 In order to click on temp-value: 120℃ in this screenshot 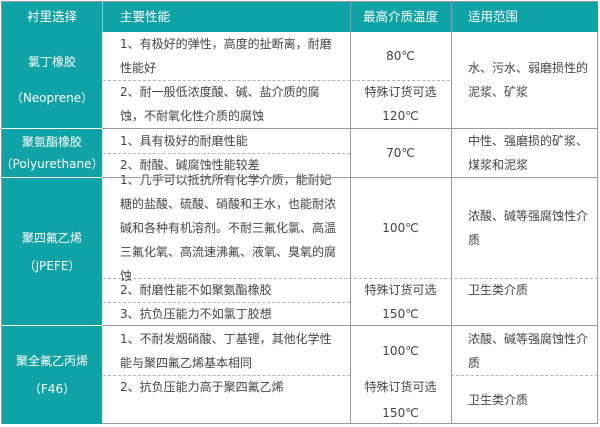, I will do `click(400, 116)`.